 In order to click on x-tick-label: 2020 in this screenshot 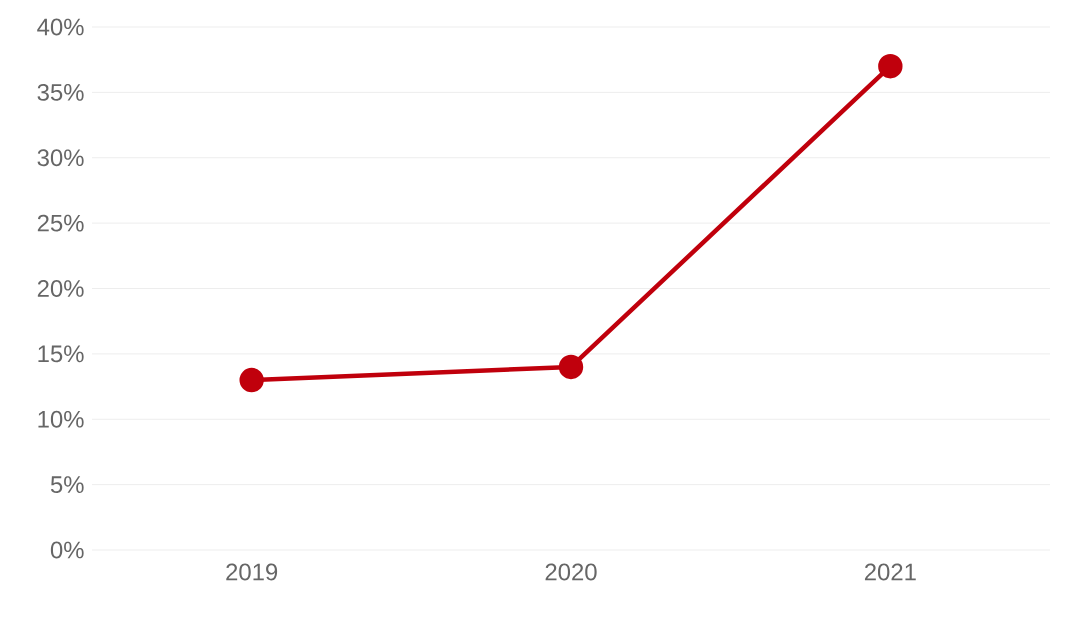, I will do `click(571, 572)`.